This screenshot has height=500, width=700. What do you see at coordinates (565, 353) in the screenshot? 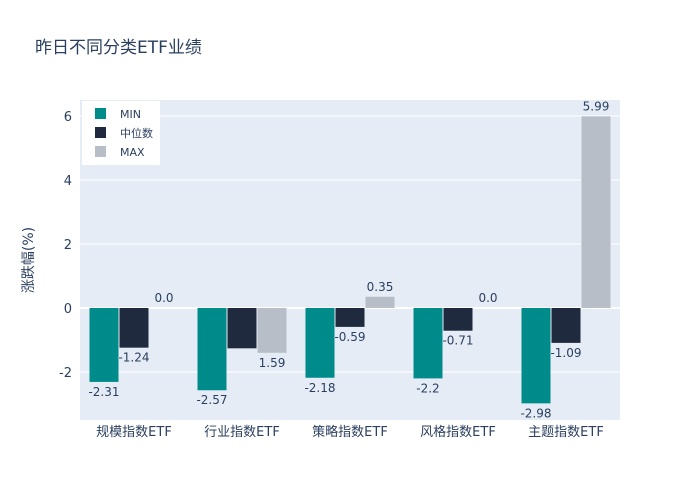
I see `data-label: -1.09` at bounding box center [565, 353].